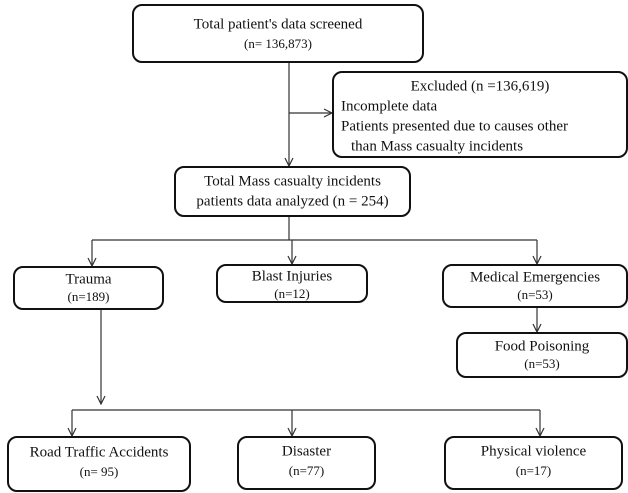 This screenshot has width=628, height=493. What do you see at coordinates (99, 471) in the screenshot?
I see `node-text: (n= 95)` at bounding box center [99, 471].